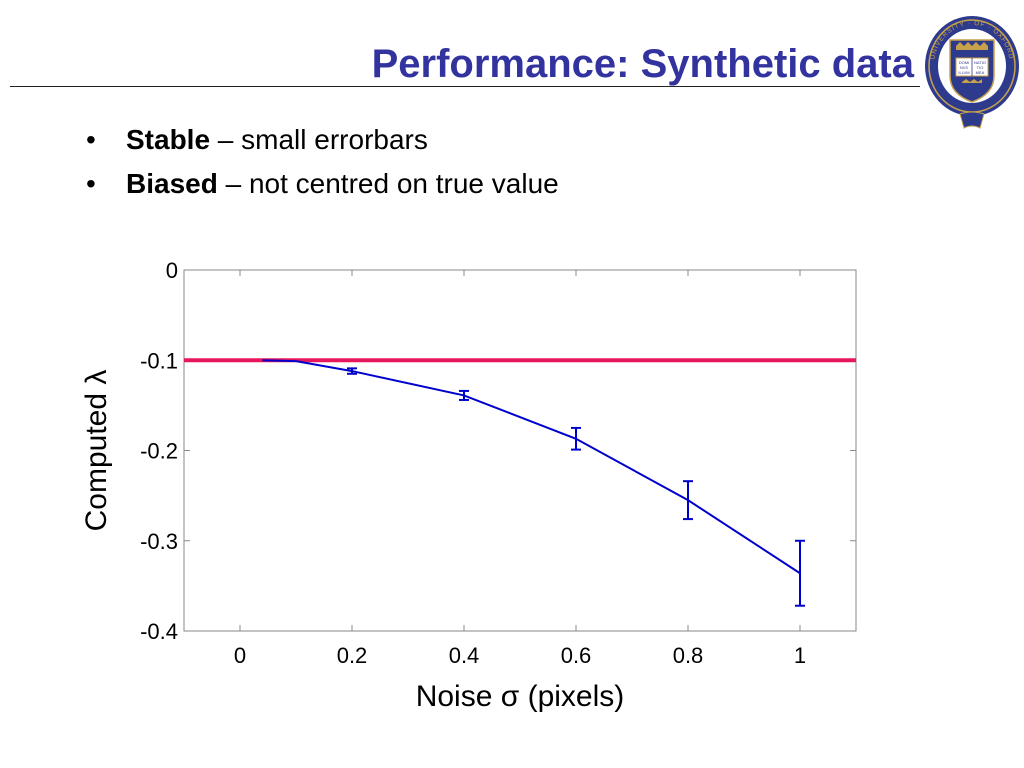 The width and height of the screenshot is (1024, 768). Describe the element at coordinates (972, 46) in the screenshot. I see `crest-crowns` at that location.